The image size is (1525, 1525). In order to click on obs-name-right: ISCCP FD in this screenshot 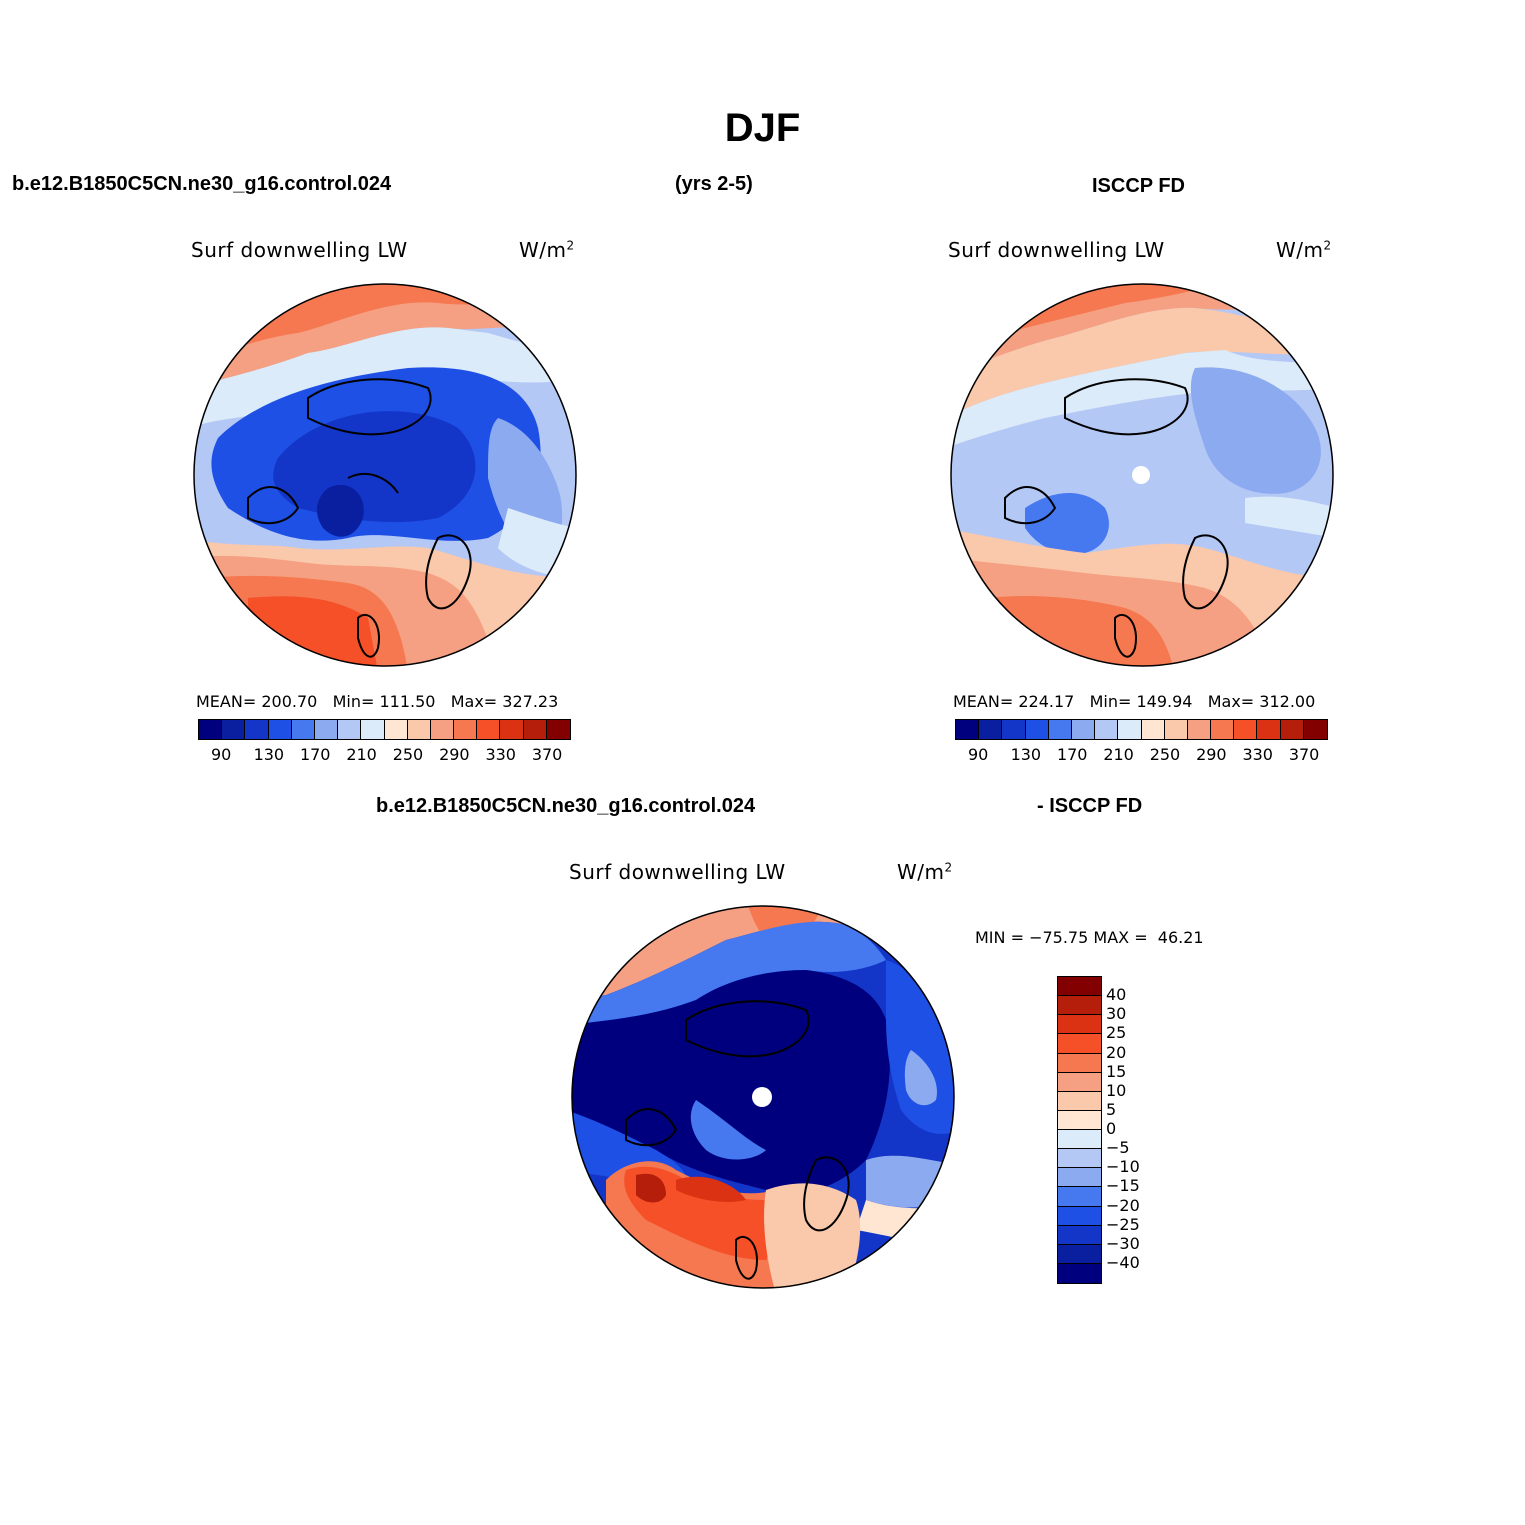, I will do `click(1138, 186)`.